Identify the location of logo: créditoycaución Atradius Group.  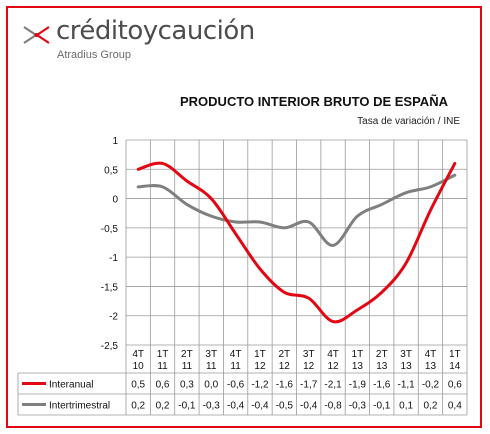
(152, 41).